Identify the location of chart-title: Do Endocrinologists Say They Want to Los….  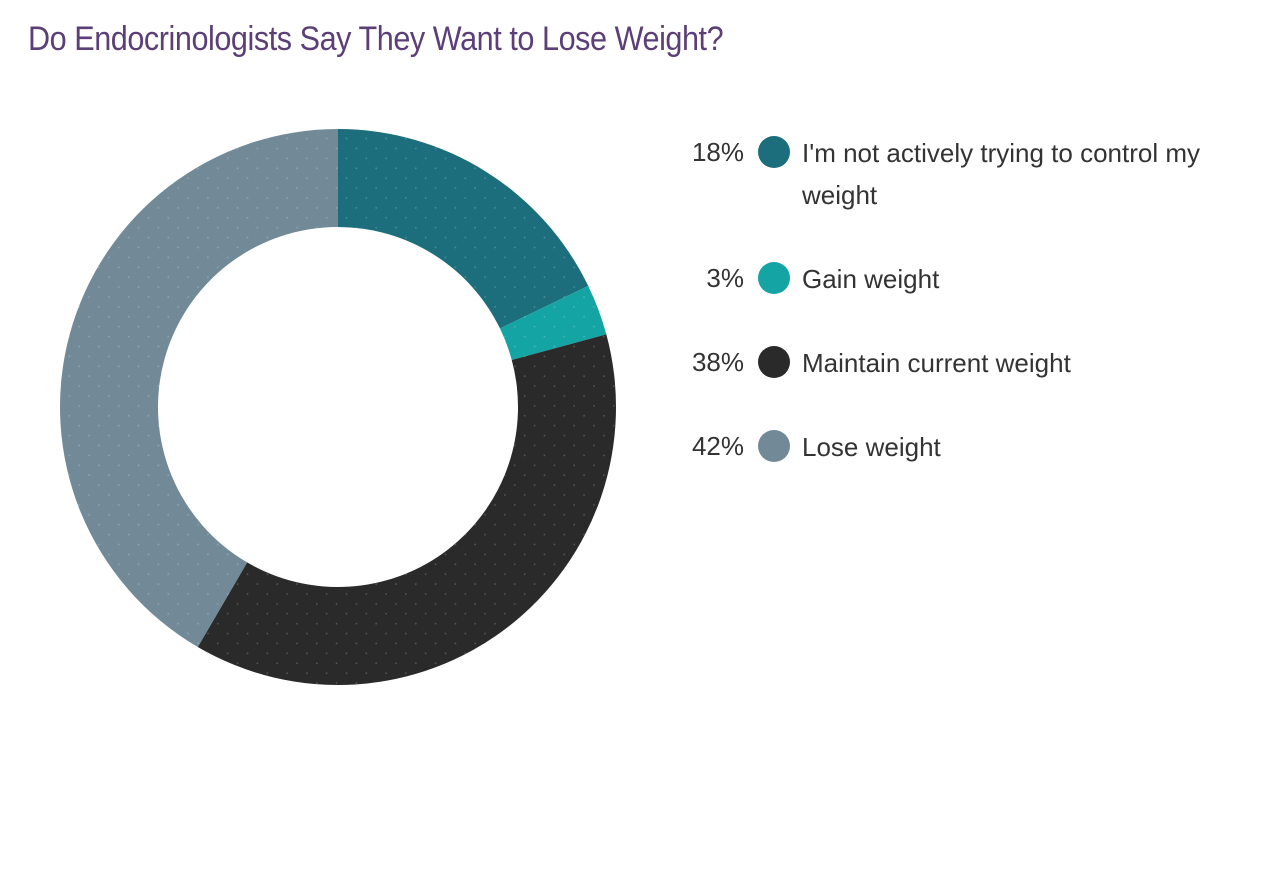
(376, 39).